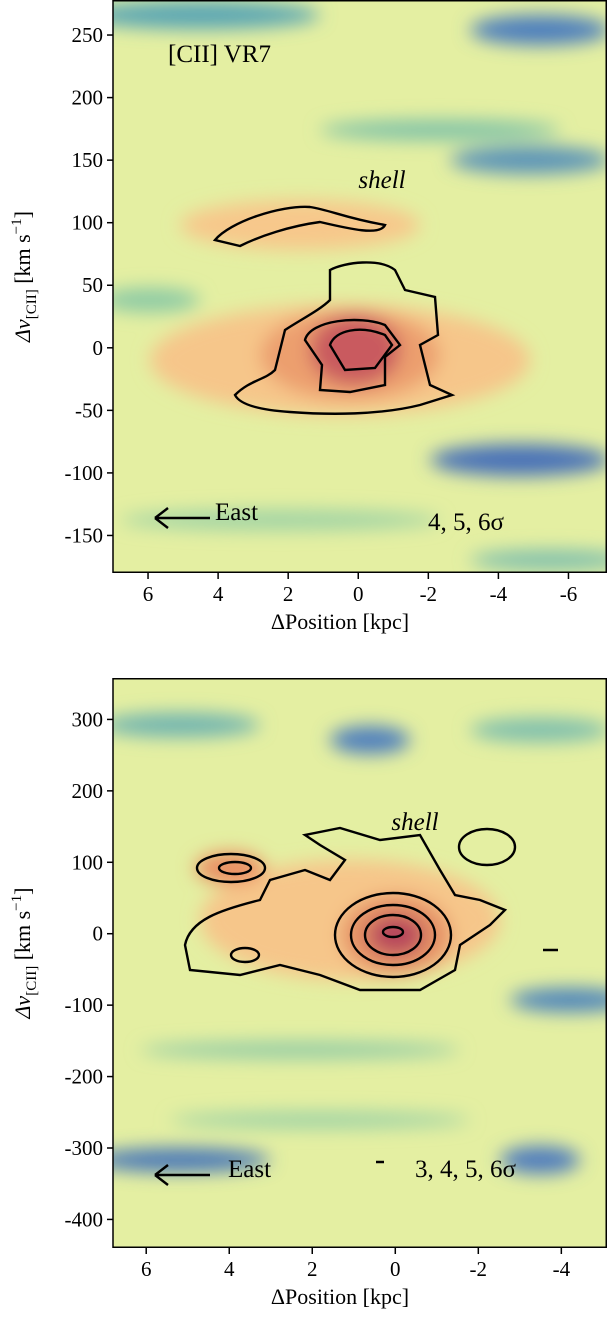 The image size is (607, 1321). I want to click on y-tick-label: 300, so click(88, 719).